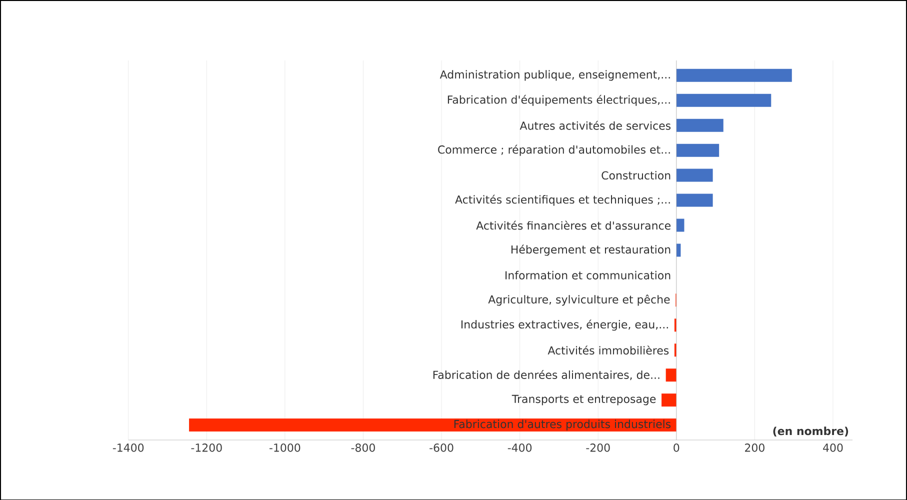 This screenshot has height=500, width=907. Describe the element at coordinates (588, 275) in the screenshot. I see `y-tick-label: Information et communication` at that location.